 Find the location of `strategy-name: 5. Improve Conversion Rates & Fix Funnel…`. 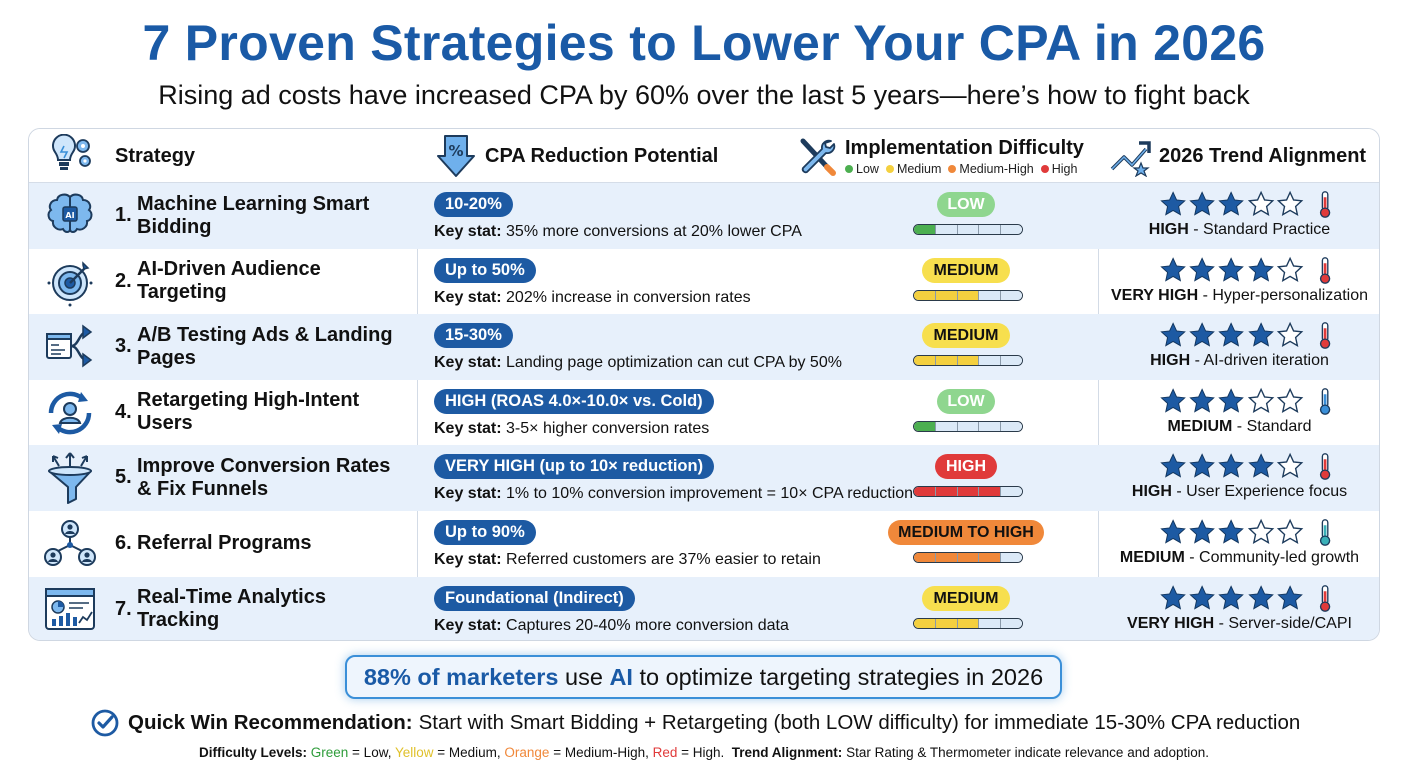

strategy-name: 5. Improve Conversion Rates & Fix Funnel… is located at coordinates (265, 477).